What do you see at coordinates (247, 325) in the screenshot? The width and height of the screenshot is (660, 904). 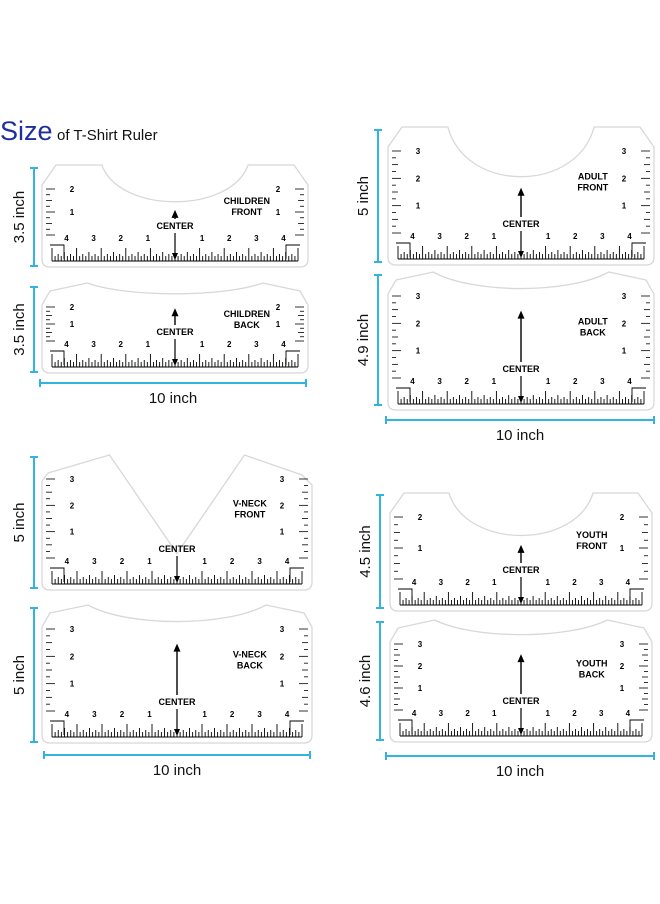 I see `ruler-name-line2: BACK` at bounding box center [247, 325].